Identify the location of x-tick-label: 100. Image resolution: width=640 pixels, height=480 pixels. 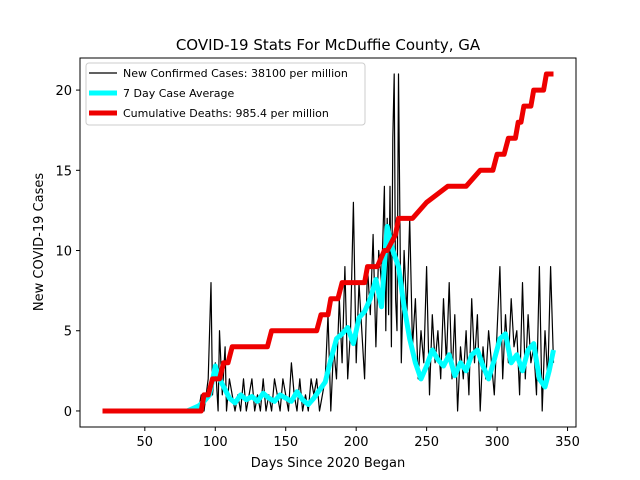
(215, 442).